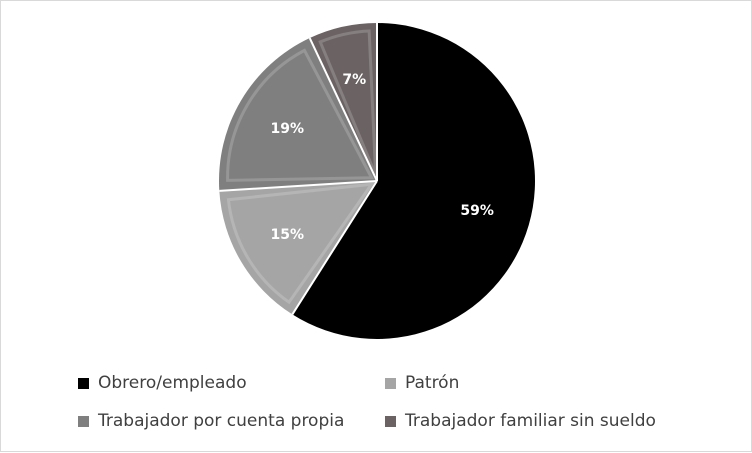 The image size is (752, 453). What do you see at coordinates (530, 421) in the screenshot?
I see `legend-label: Trabajador familiar sin sueldo` at bounding box center [530, 421].